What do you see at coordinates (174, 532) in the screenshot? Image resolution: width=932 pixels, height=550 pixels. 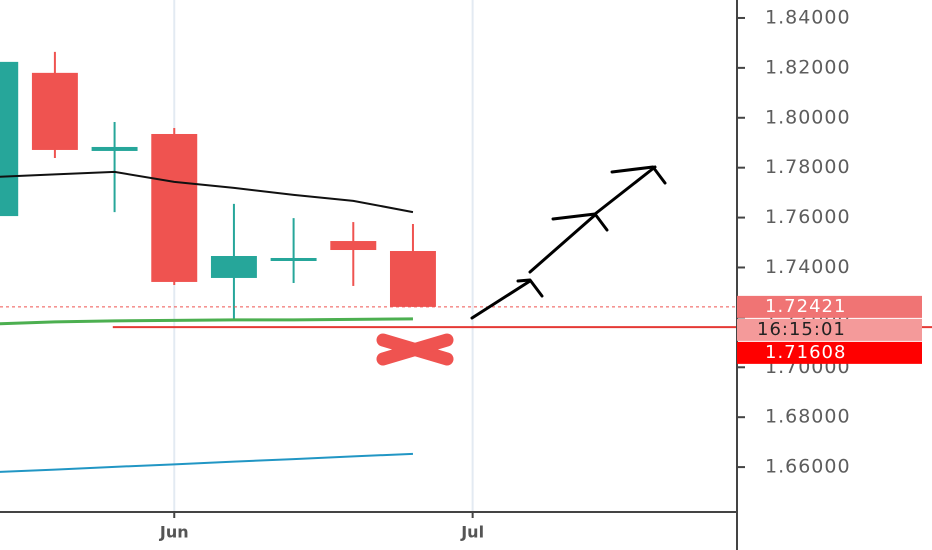 I see `x-tick-label: Jun` at bounding box center [174, 532].